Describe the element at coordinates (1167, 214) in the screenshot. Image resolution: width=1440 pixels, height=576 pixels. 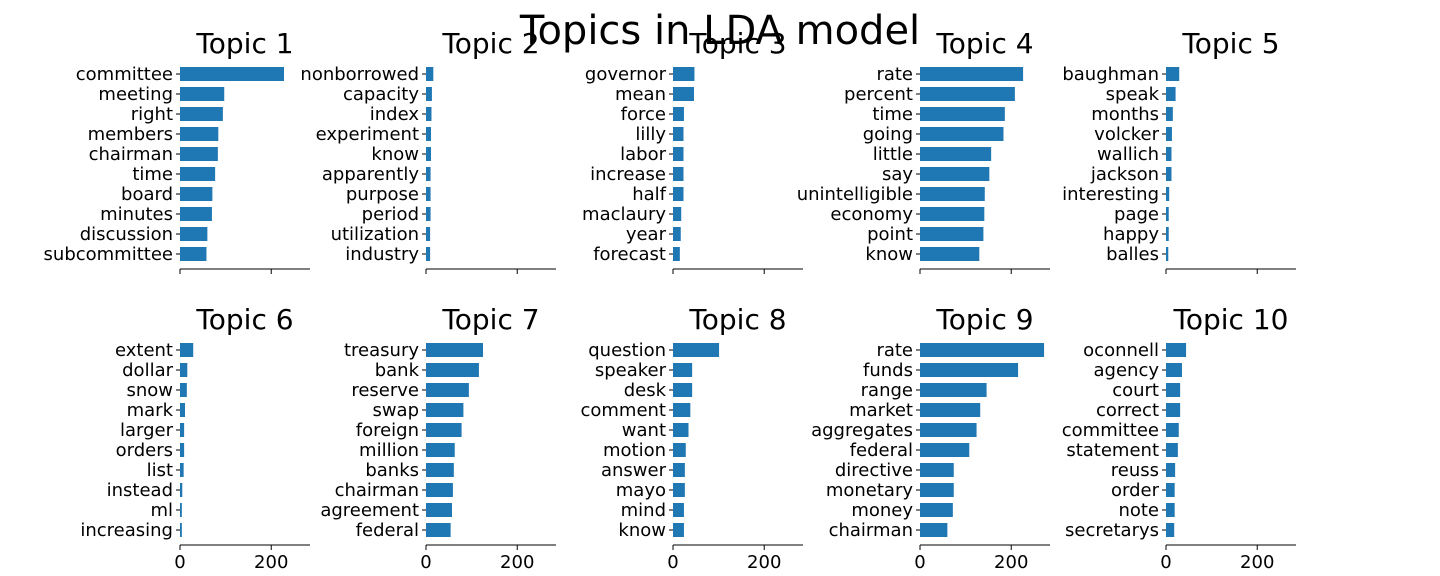
I see `bar-topic5-page` at that location.